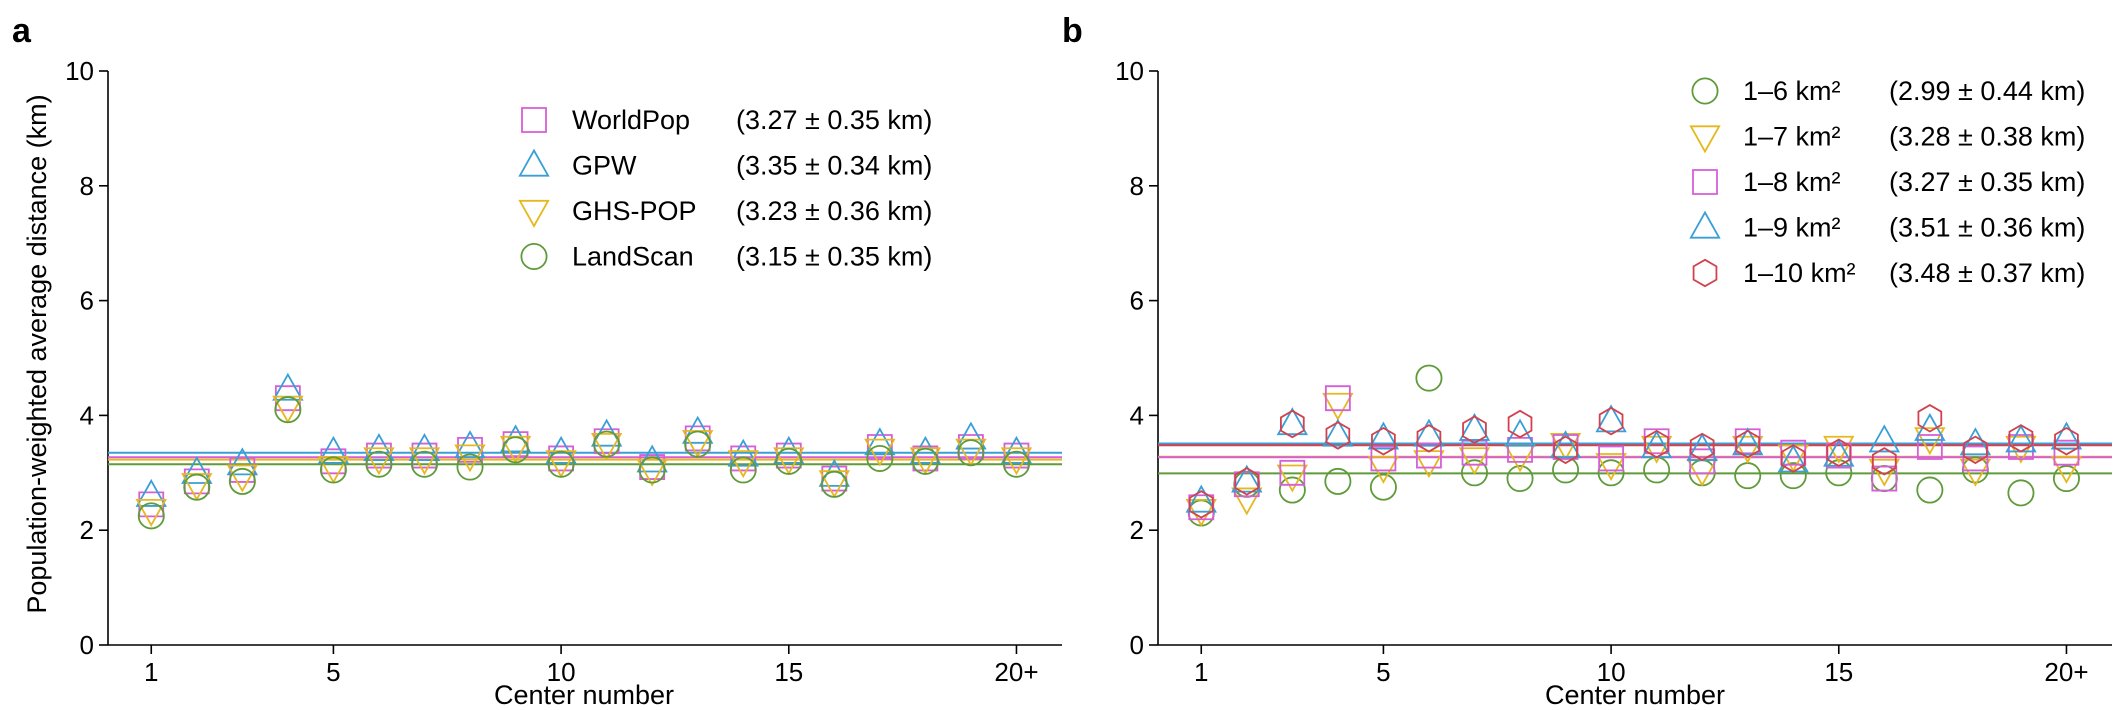 The width and height of the screenshot is (2127, 710). What do you see at coordinates (1792, 182) in the screenshot?
I see `legend-label: 1–8 km²` at bounding box center [1792, 182].